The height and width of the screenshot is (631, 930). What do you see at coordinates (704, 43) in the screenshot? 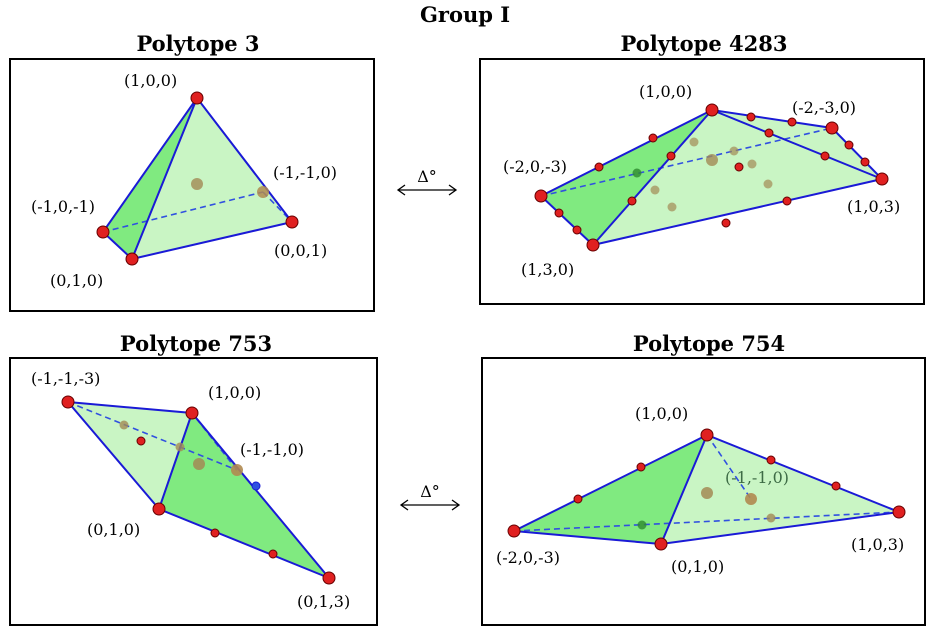
I see `panel-2-title: Polytope 4283` at bounding box center [704, 43].